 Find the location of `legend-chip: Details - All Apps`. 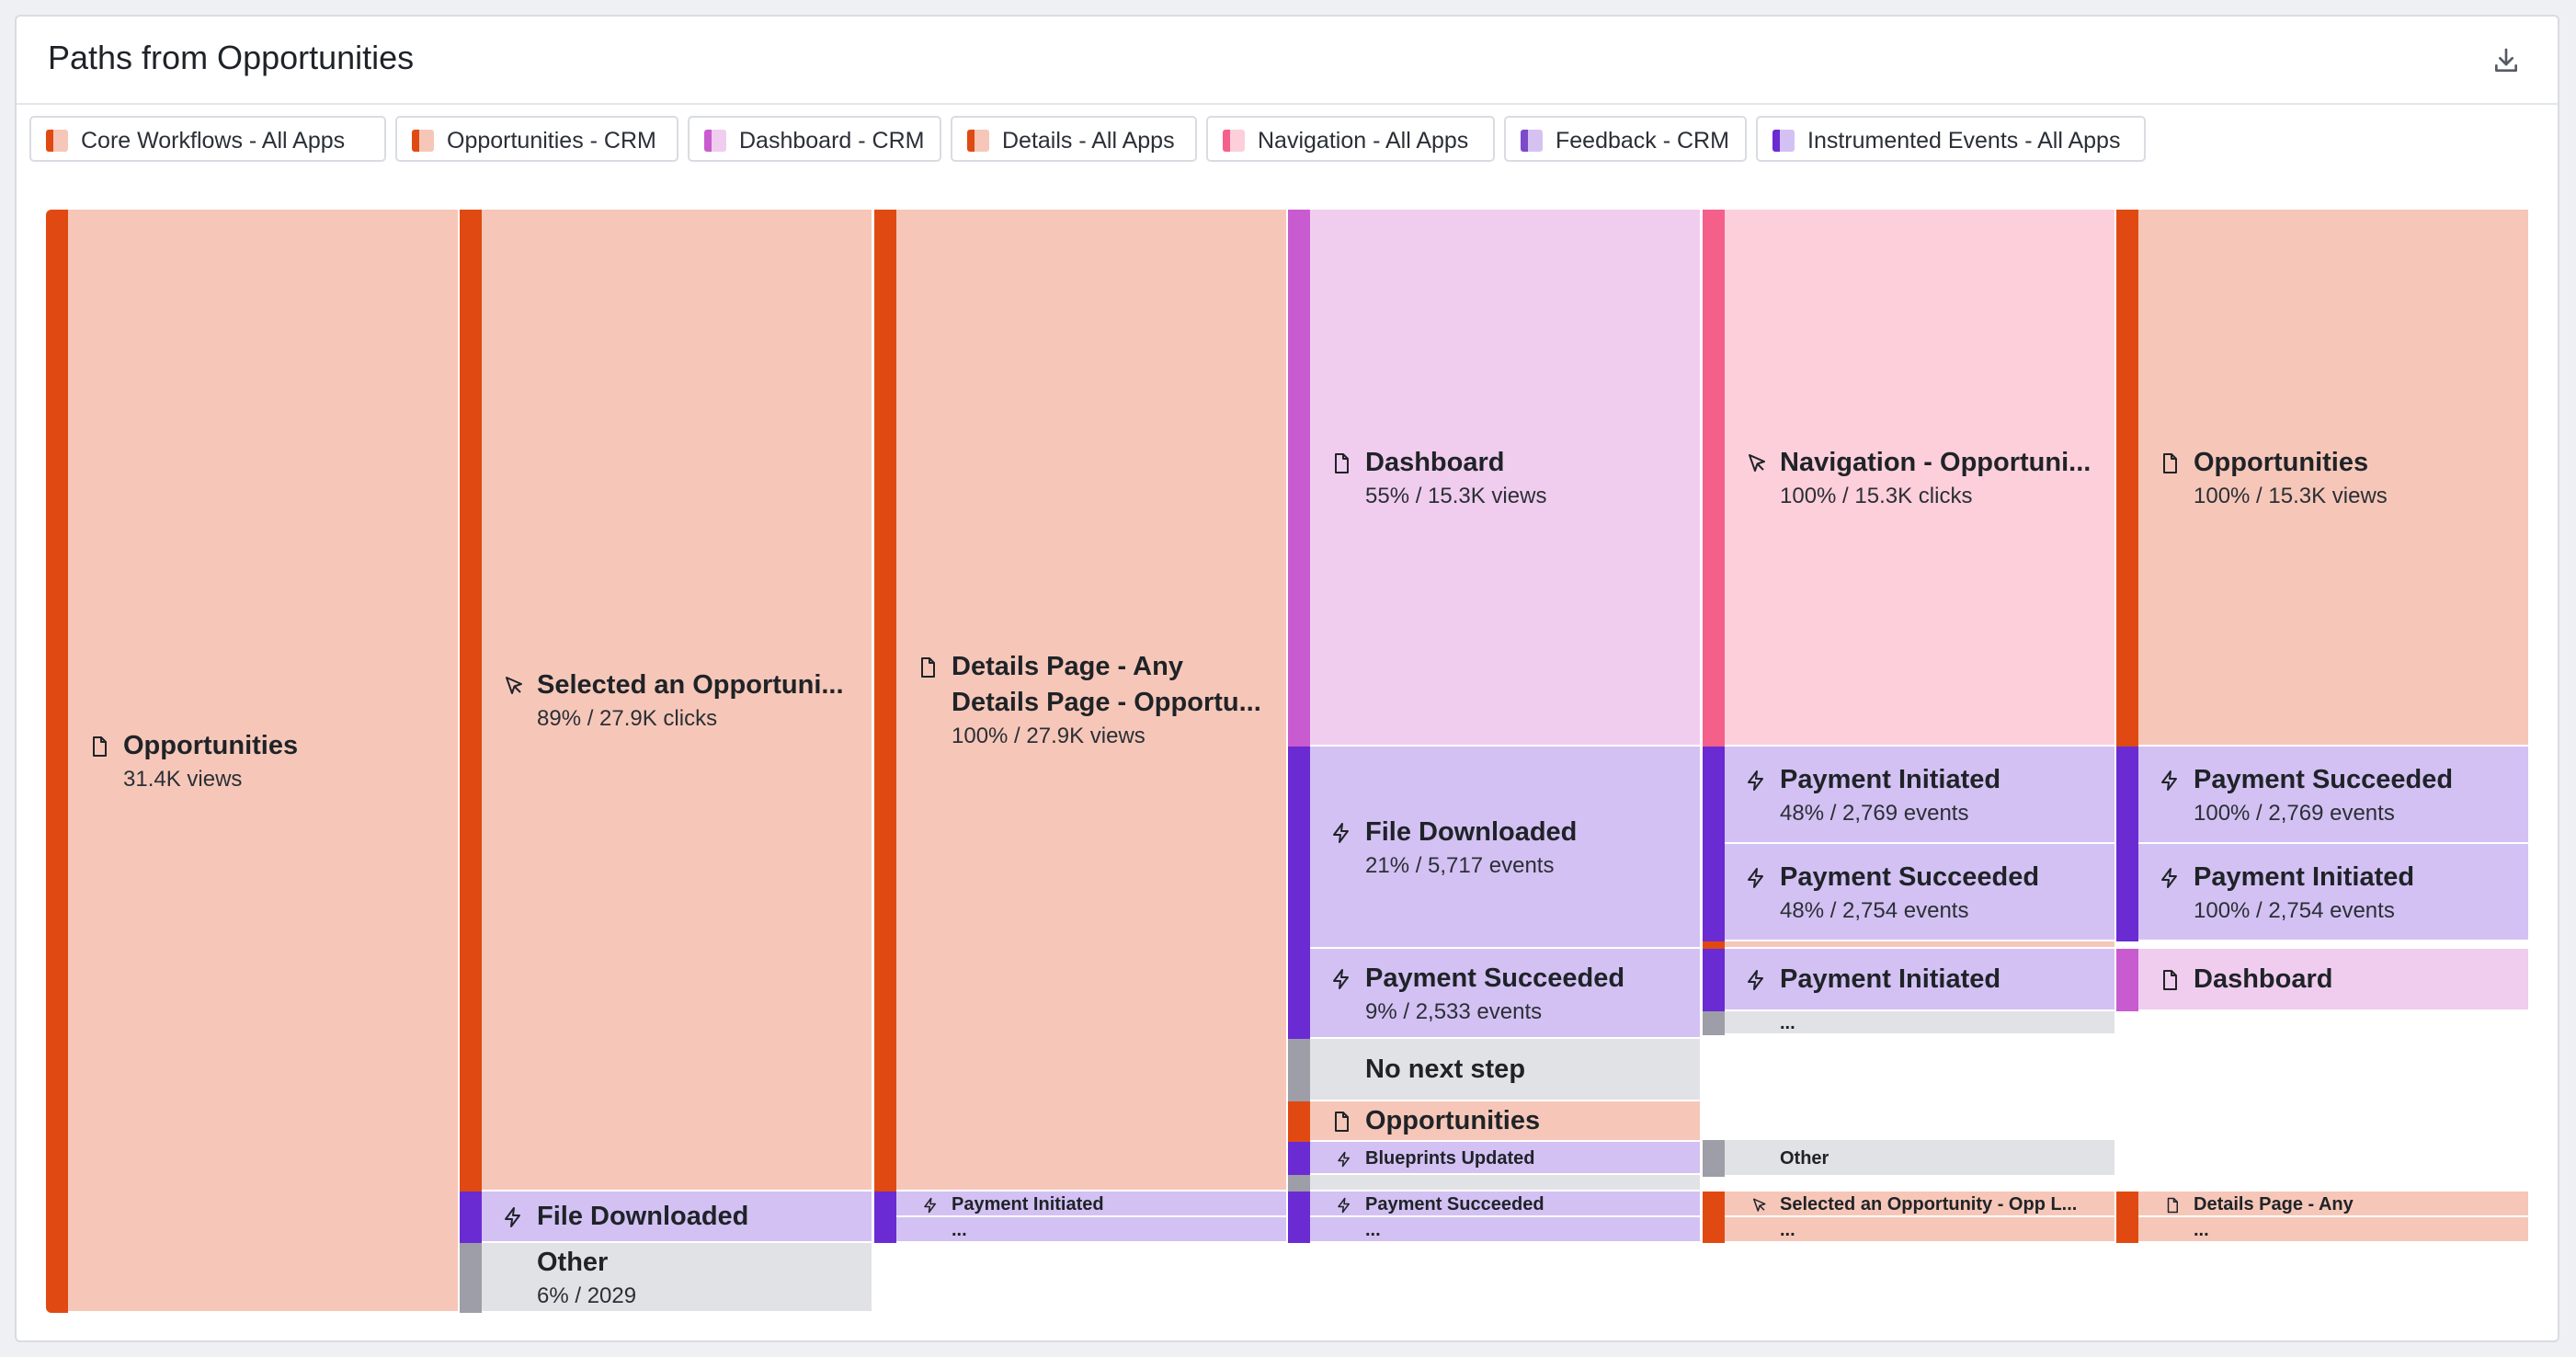

legend-chip: Details - All Apps is located at coordinates (1074, 139).